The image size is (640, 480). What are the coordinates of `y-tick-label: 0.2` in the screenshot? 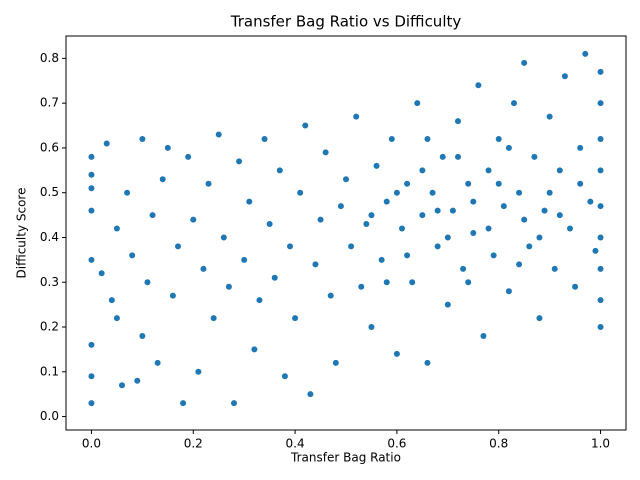 It's located at (49, 327).